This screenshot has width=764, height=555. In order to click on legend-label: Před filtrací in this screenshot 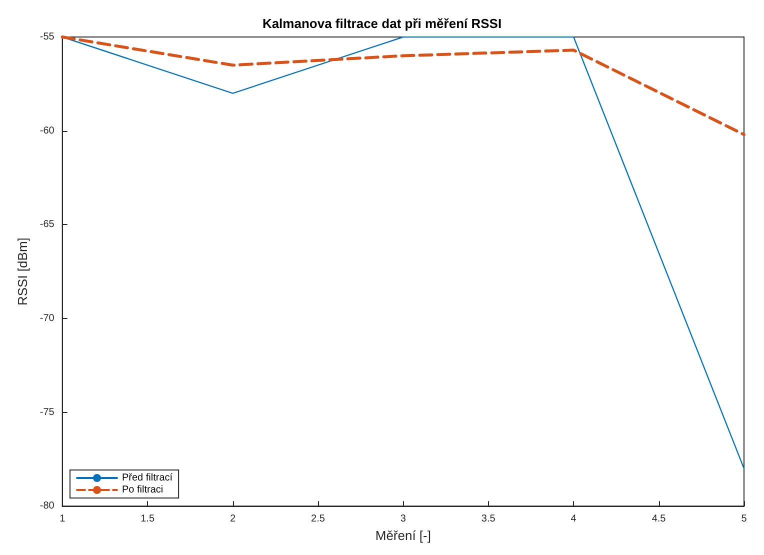, I will do `click(147, 478)`.